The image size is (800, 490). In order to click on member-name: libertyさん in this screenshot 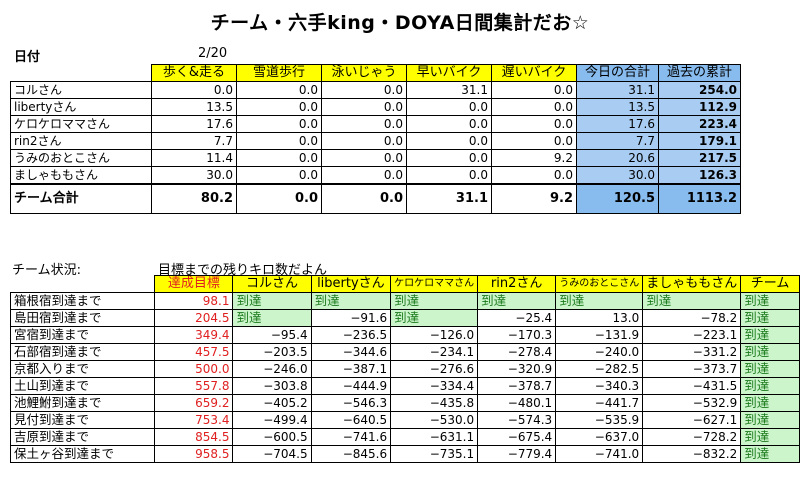, I will do `click(81, 107)`.